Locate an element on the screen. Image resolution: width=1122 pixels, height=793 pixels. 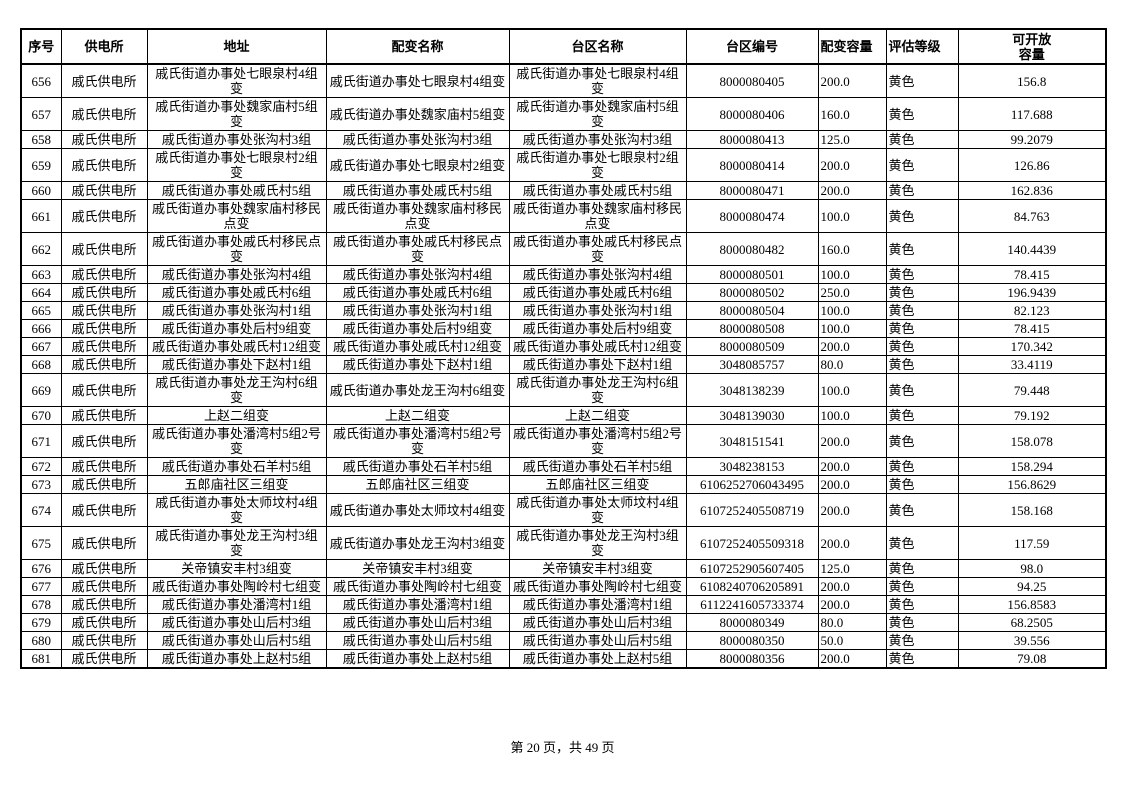
table-cell: 117.688 is located at coordinates (1032, 114).